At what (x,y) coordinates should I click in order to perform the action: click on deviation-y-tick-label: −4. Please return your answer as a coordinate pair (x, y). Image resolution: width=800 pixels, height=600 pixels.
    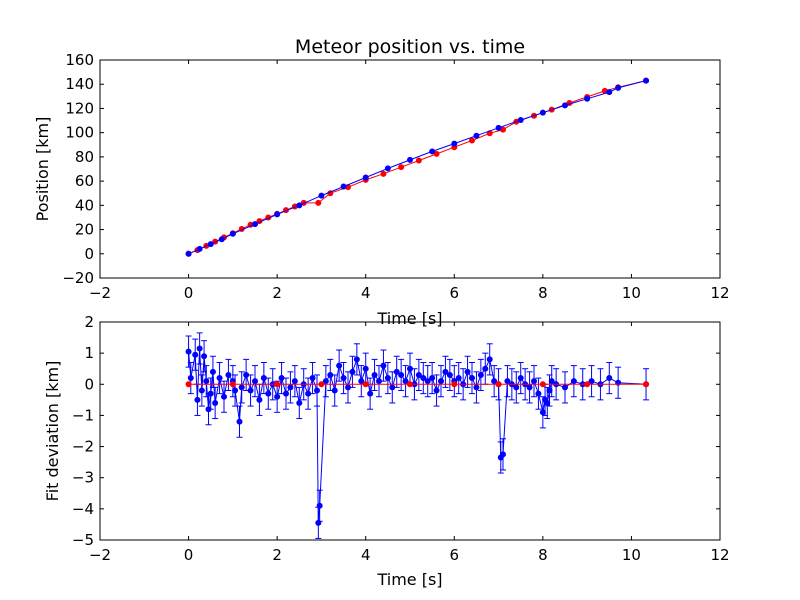
    Looking at the image, I should click on (83, 509).